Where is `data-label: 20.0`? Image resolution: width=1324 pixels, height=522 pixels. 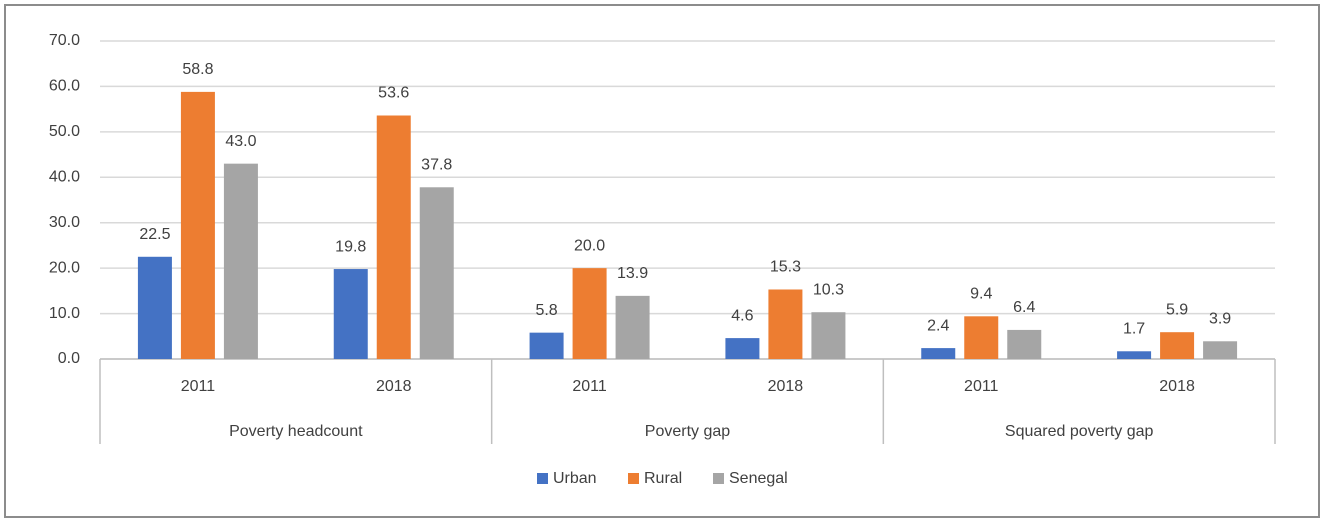
data-label: 20.0 is located at coordinates (589, 245).